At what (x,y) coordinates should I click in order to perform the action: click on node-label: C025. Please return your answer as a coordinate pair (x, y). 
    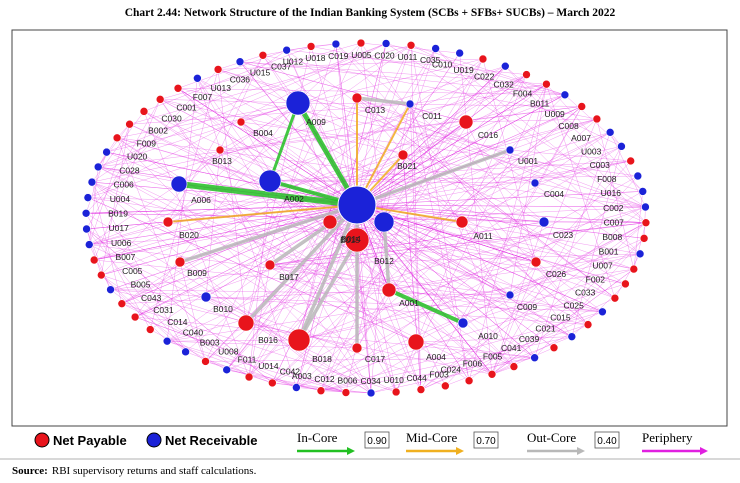
    Looking at the image, I should click on (574, 305).